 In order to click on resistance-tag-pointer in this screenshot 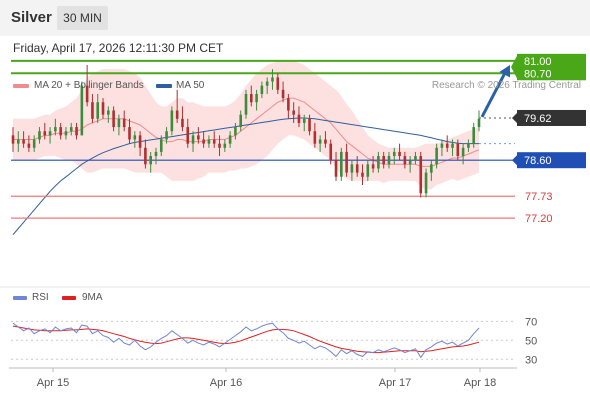, I will do `click(514, 67)`.